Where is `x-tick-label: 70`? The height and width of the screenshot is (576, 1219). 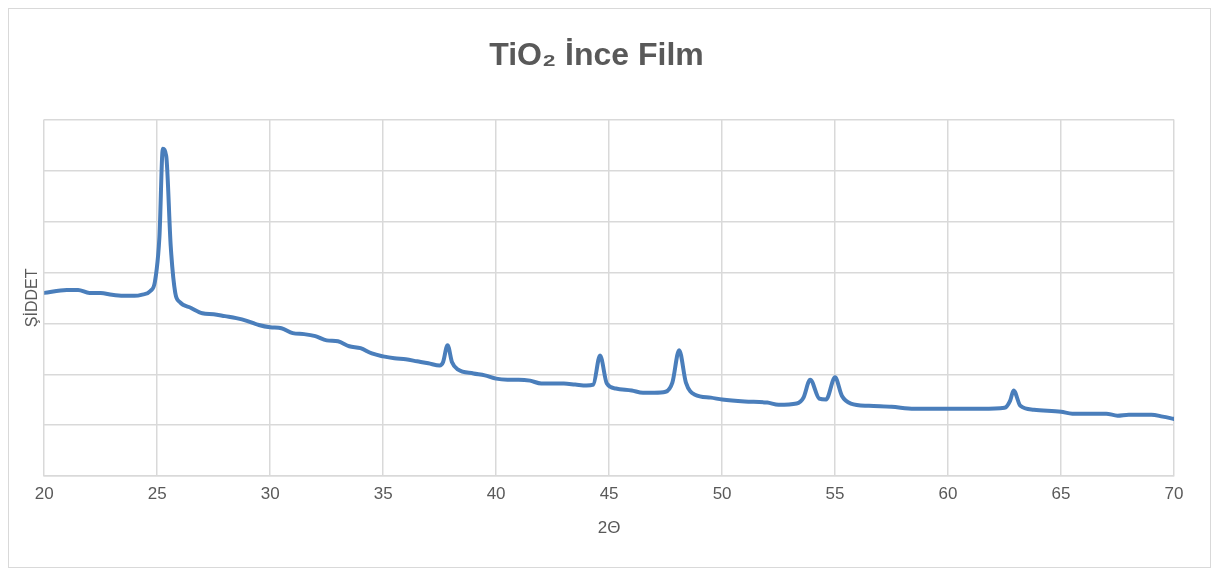
x-tick-label: 70 is located at coordinates (1174, 494).